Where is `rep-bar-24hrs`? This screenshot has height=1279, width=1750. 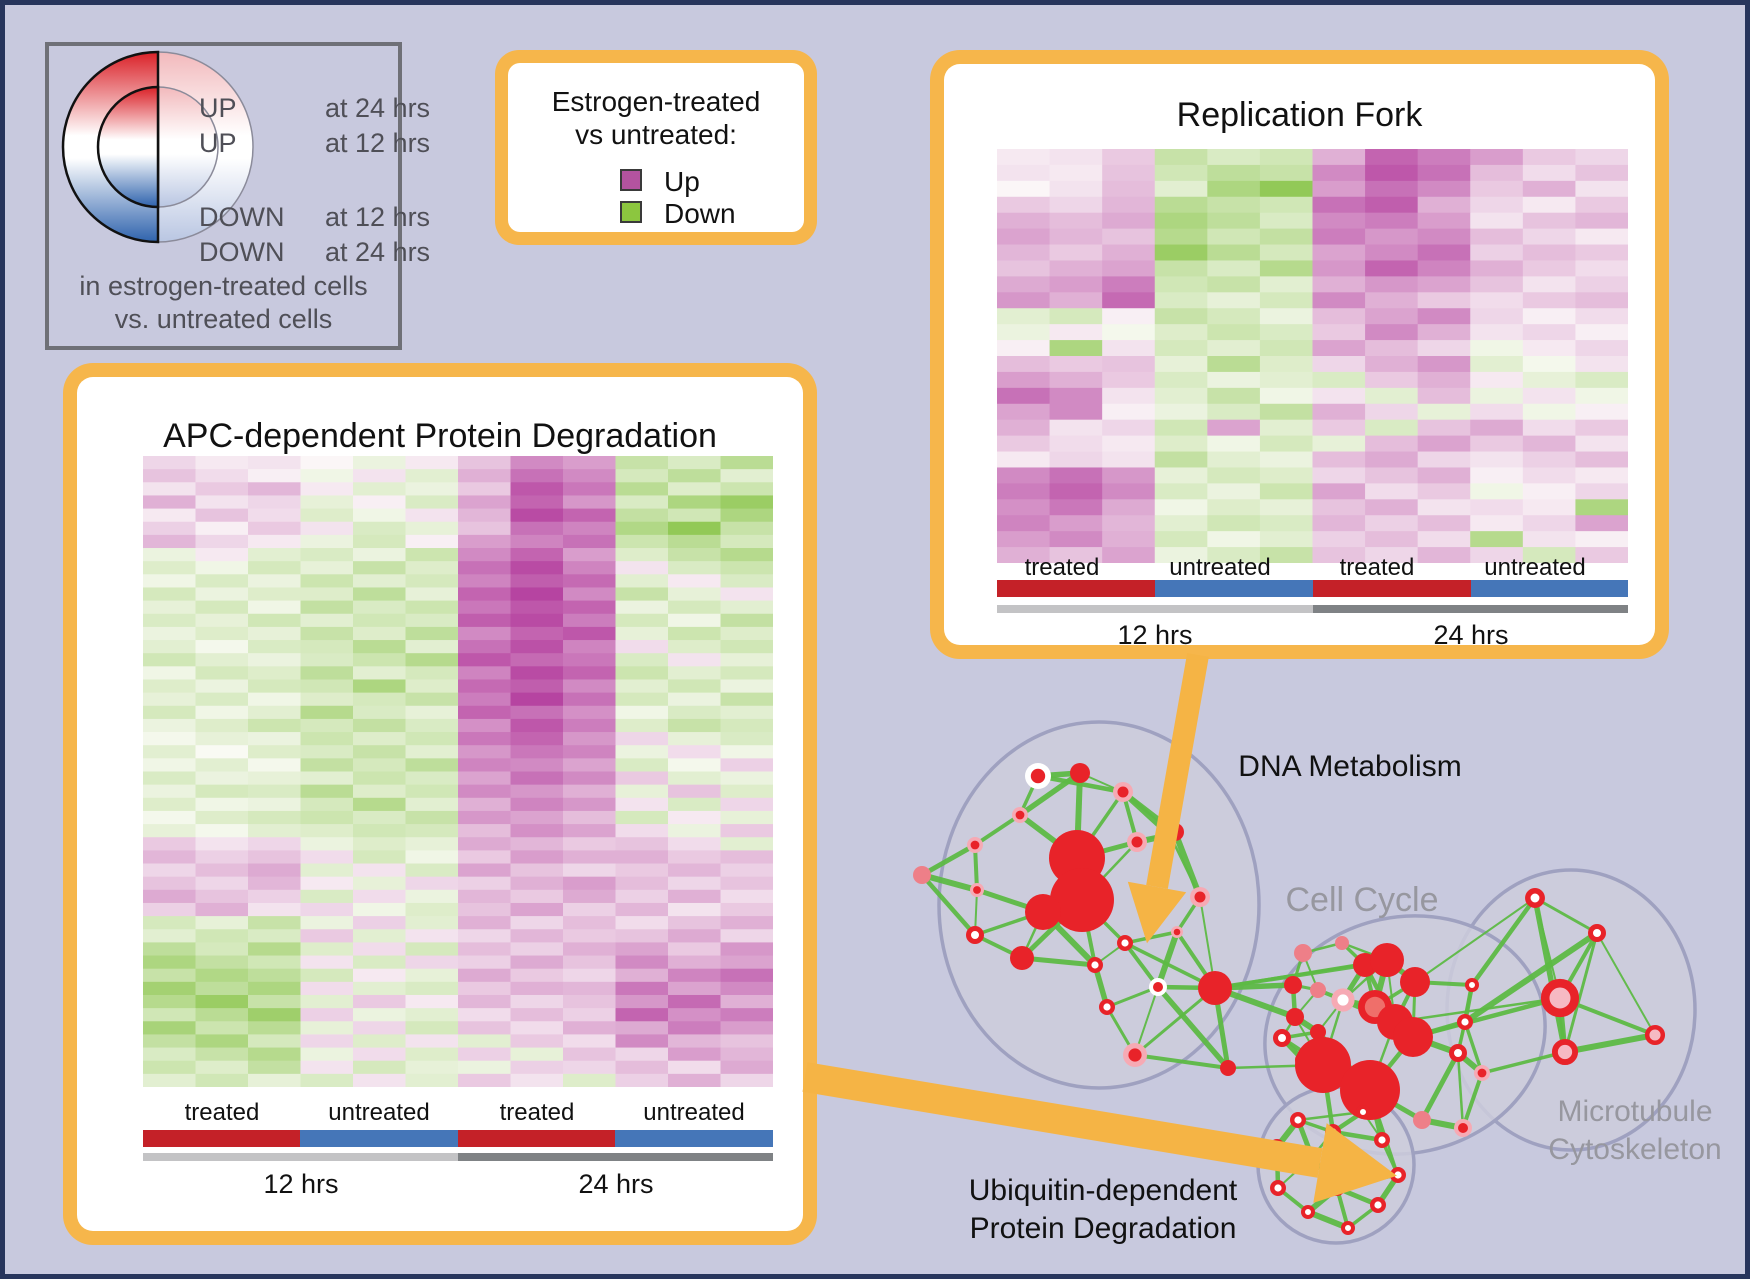
rep-bar-24hrs is located at coordinates (1470, 609).